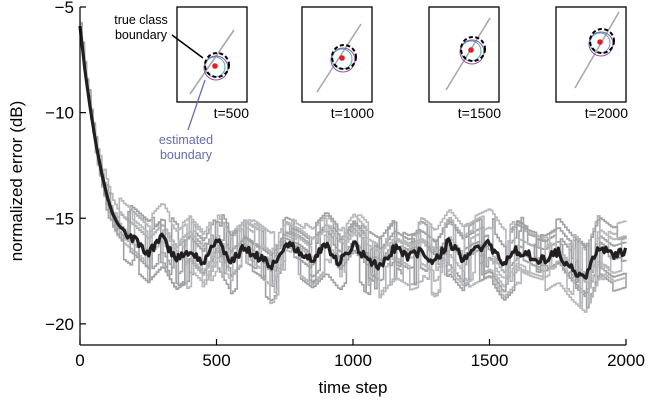 The width and height of the screenshot is (654, 405). What do you see at coordinates (59, 218) in the screenshot?
I see `y-tick-label: −15` at bounding box center [59, 218].